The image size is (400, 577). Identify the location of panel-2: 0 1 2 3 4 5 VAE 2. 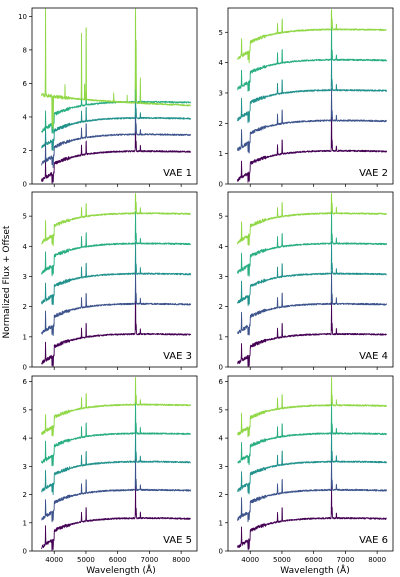
(306, 98).